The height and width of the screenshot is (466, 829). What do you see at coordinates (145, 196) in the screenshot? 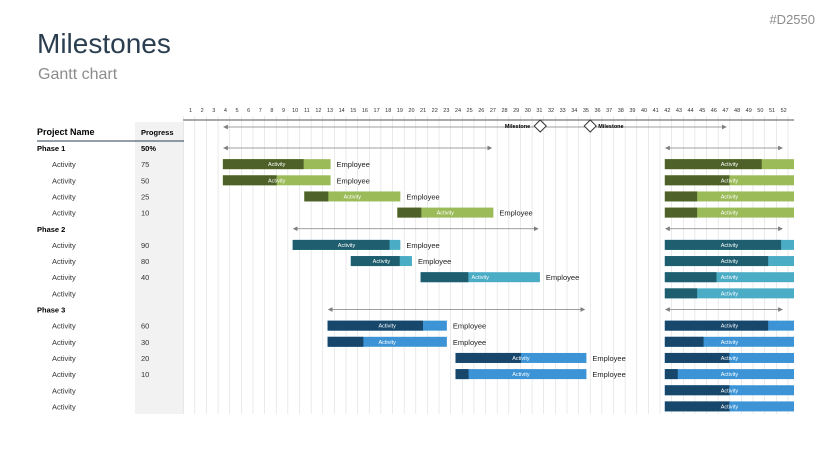
I see `task-progress: 25` at bounding box center [145, 196].